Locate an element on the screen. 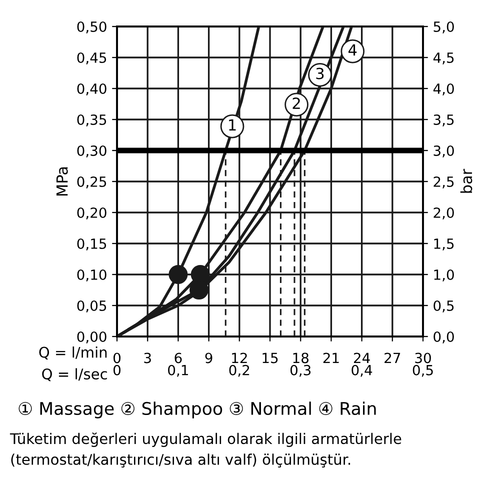 The height and width of the screenshot is (500, 500). y2-tick-label: 1,0 is located at coordinates (444, 275).